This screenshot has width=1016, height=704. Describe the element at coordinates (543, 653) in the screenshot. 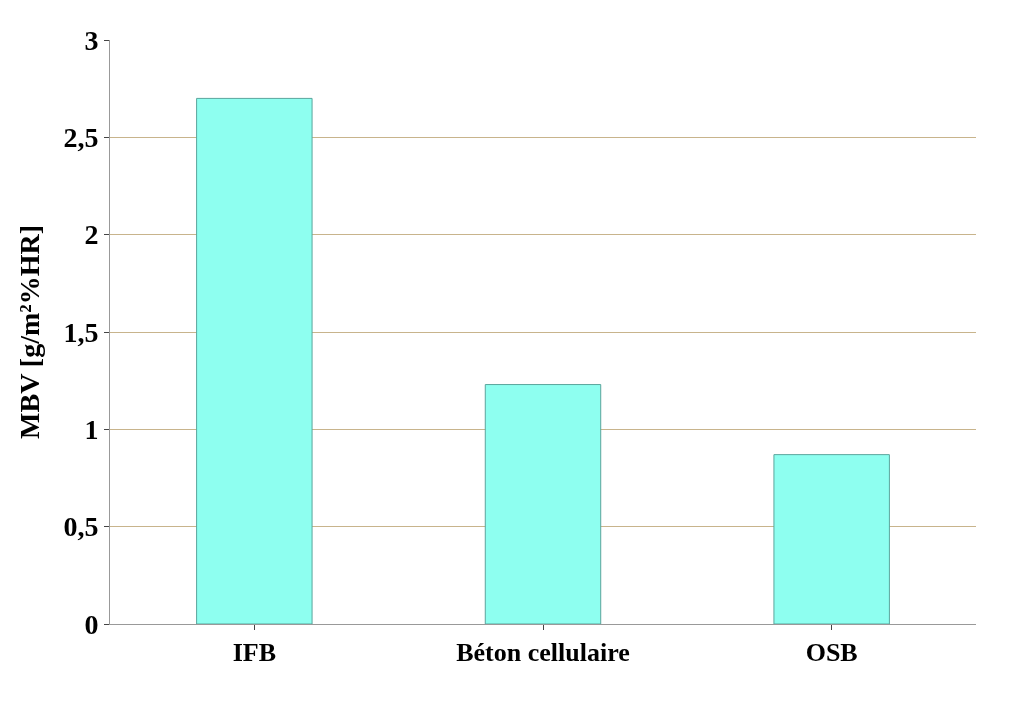

I see `x-tick-label: Béton cellulaire` at that location.